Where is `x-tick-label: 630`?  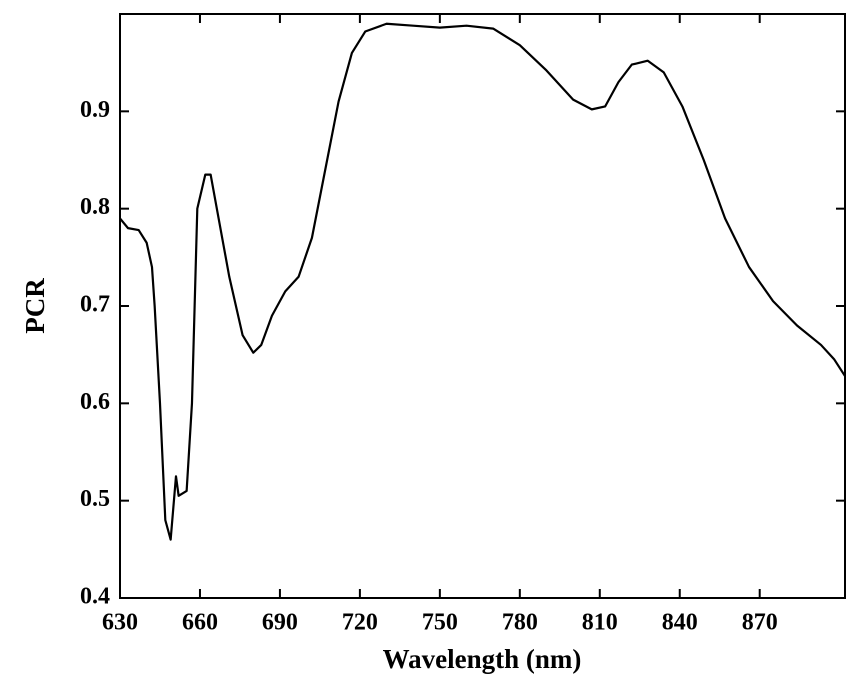 x-tick-label: 630 is located at coordinates (120, 623).